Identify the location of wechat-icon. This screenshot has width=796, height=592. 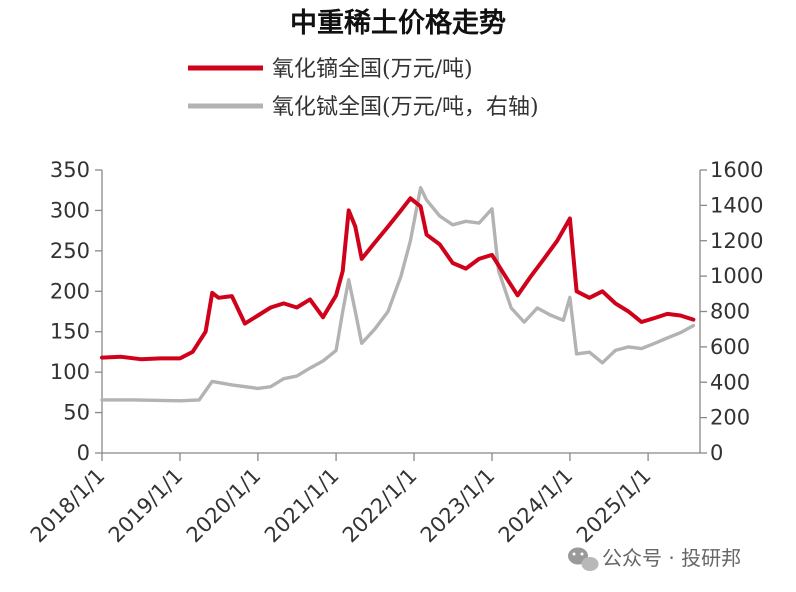
(583, 559).